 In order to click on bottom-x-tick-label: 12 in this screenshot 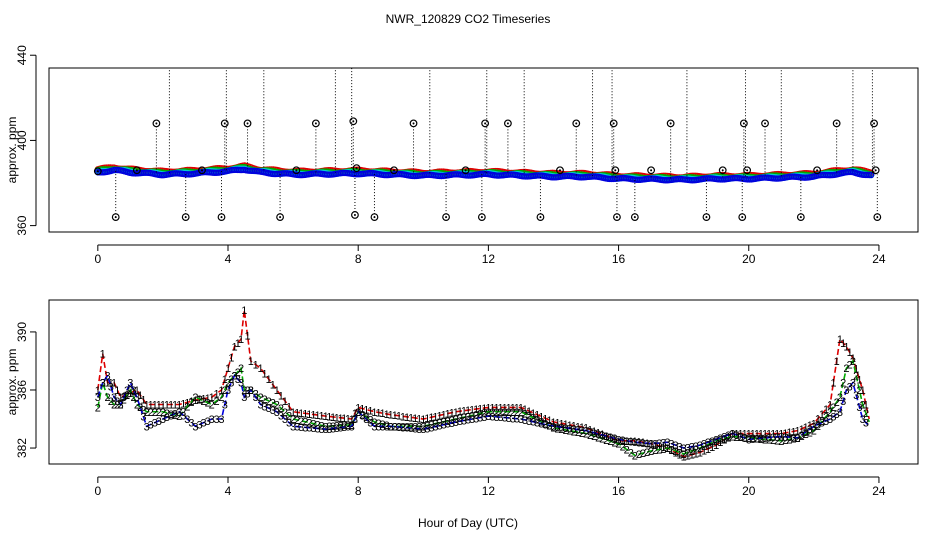, I will do `click(489, 491)`.